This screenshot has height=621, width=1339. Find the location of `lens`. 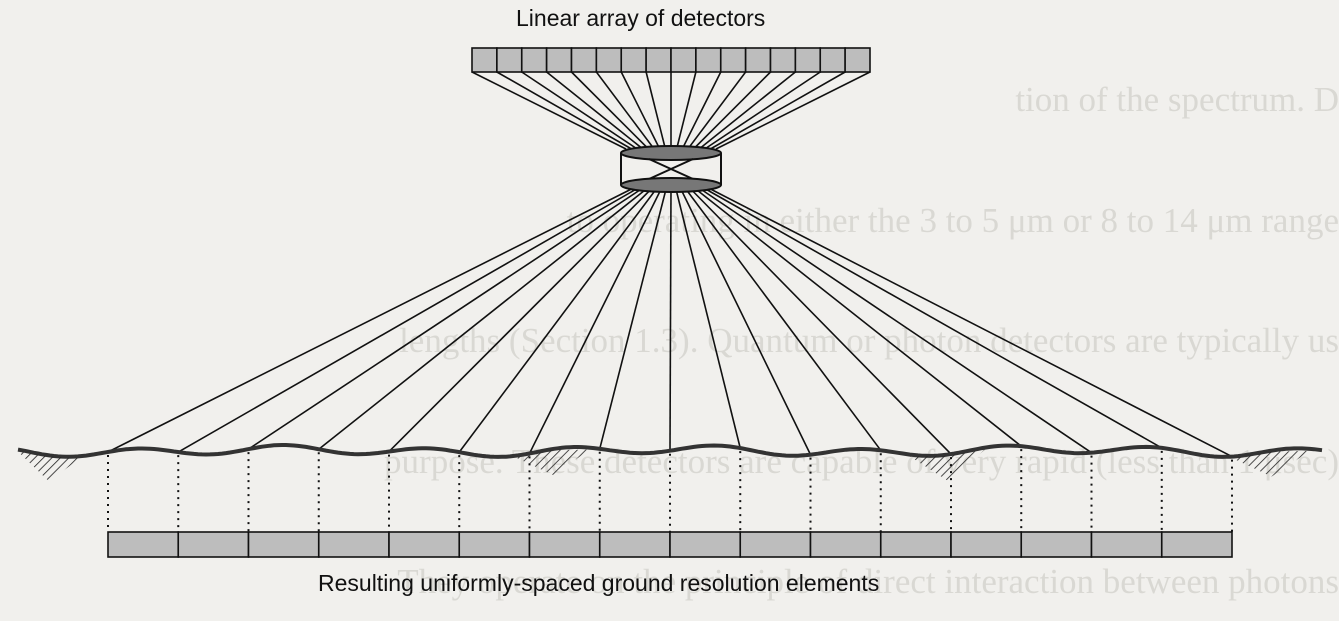

lens is located at coordinates (671, 169).